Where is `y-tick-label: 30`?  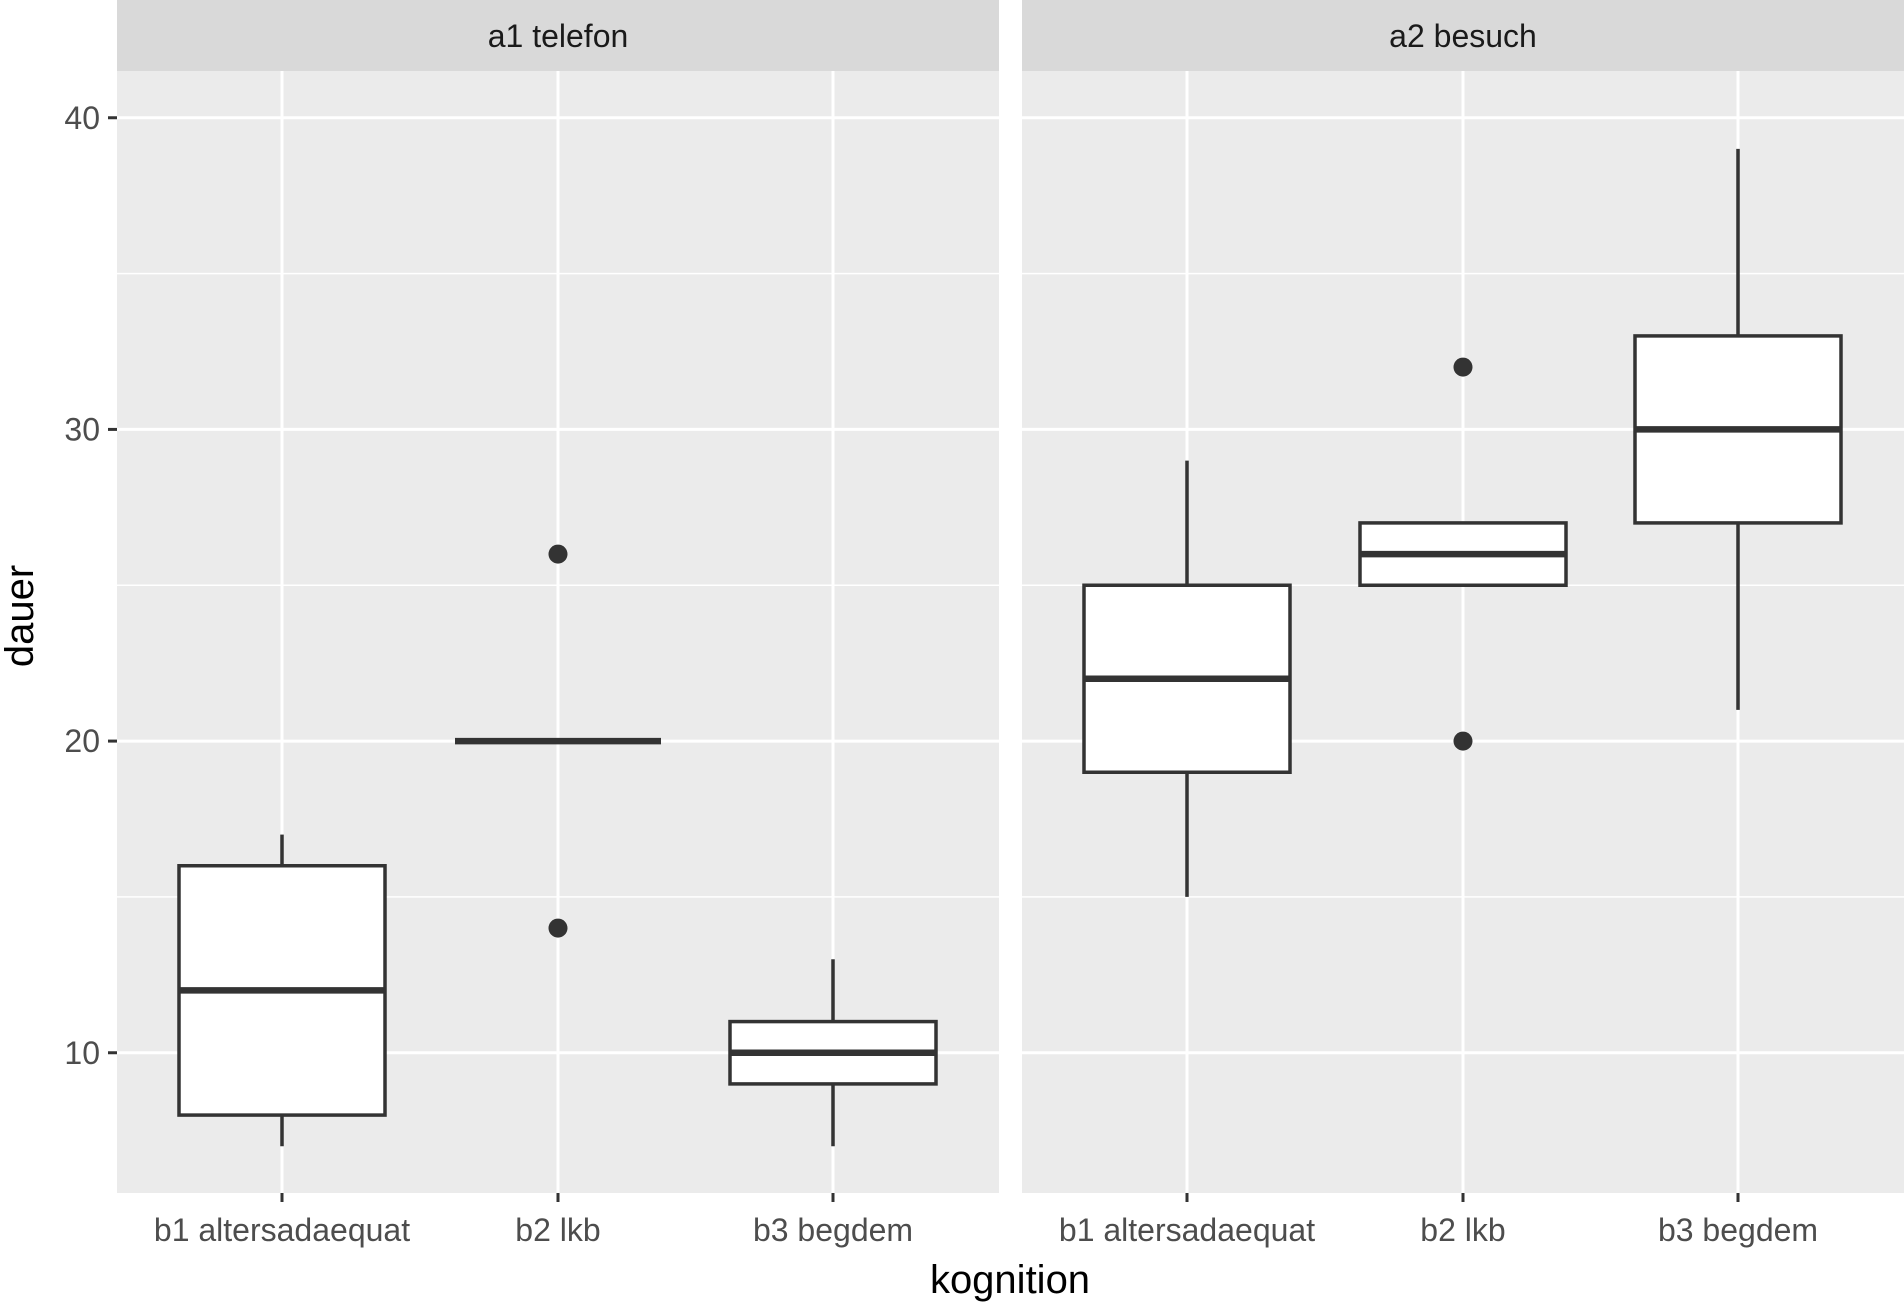
y-tick-label: 30 is located at coordinates (82, 429).